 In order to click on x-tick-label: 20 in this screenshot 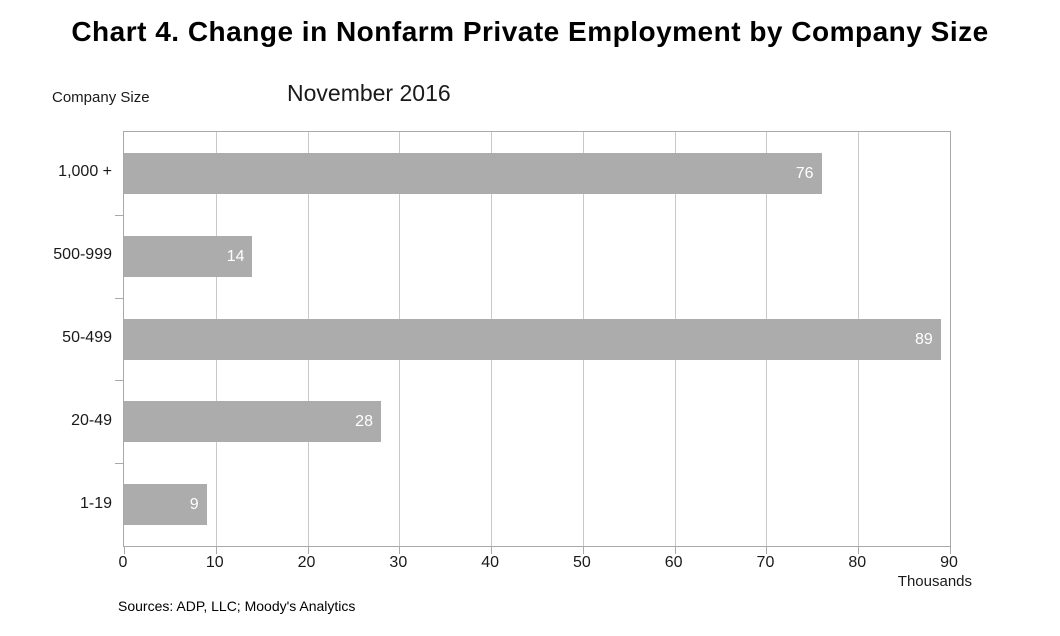, I will do `click(306, 562)`.